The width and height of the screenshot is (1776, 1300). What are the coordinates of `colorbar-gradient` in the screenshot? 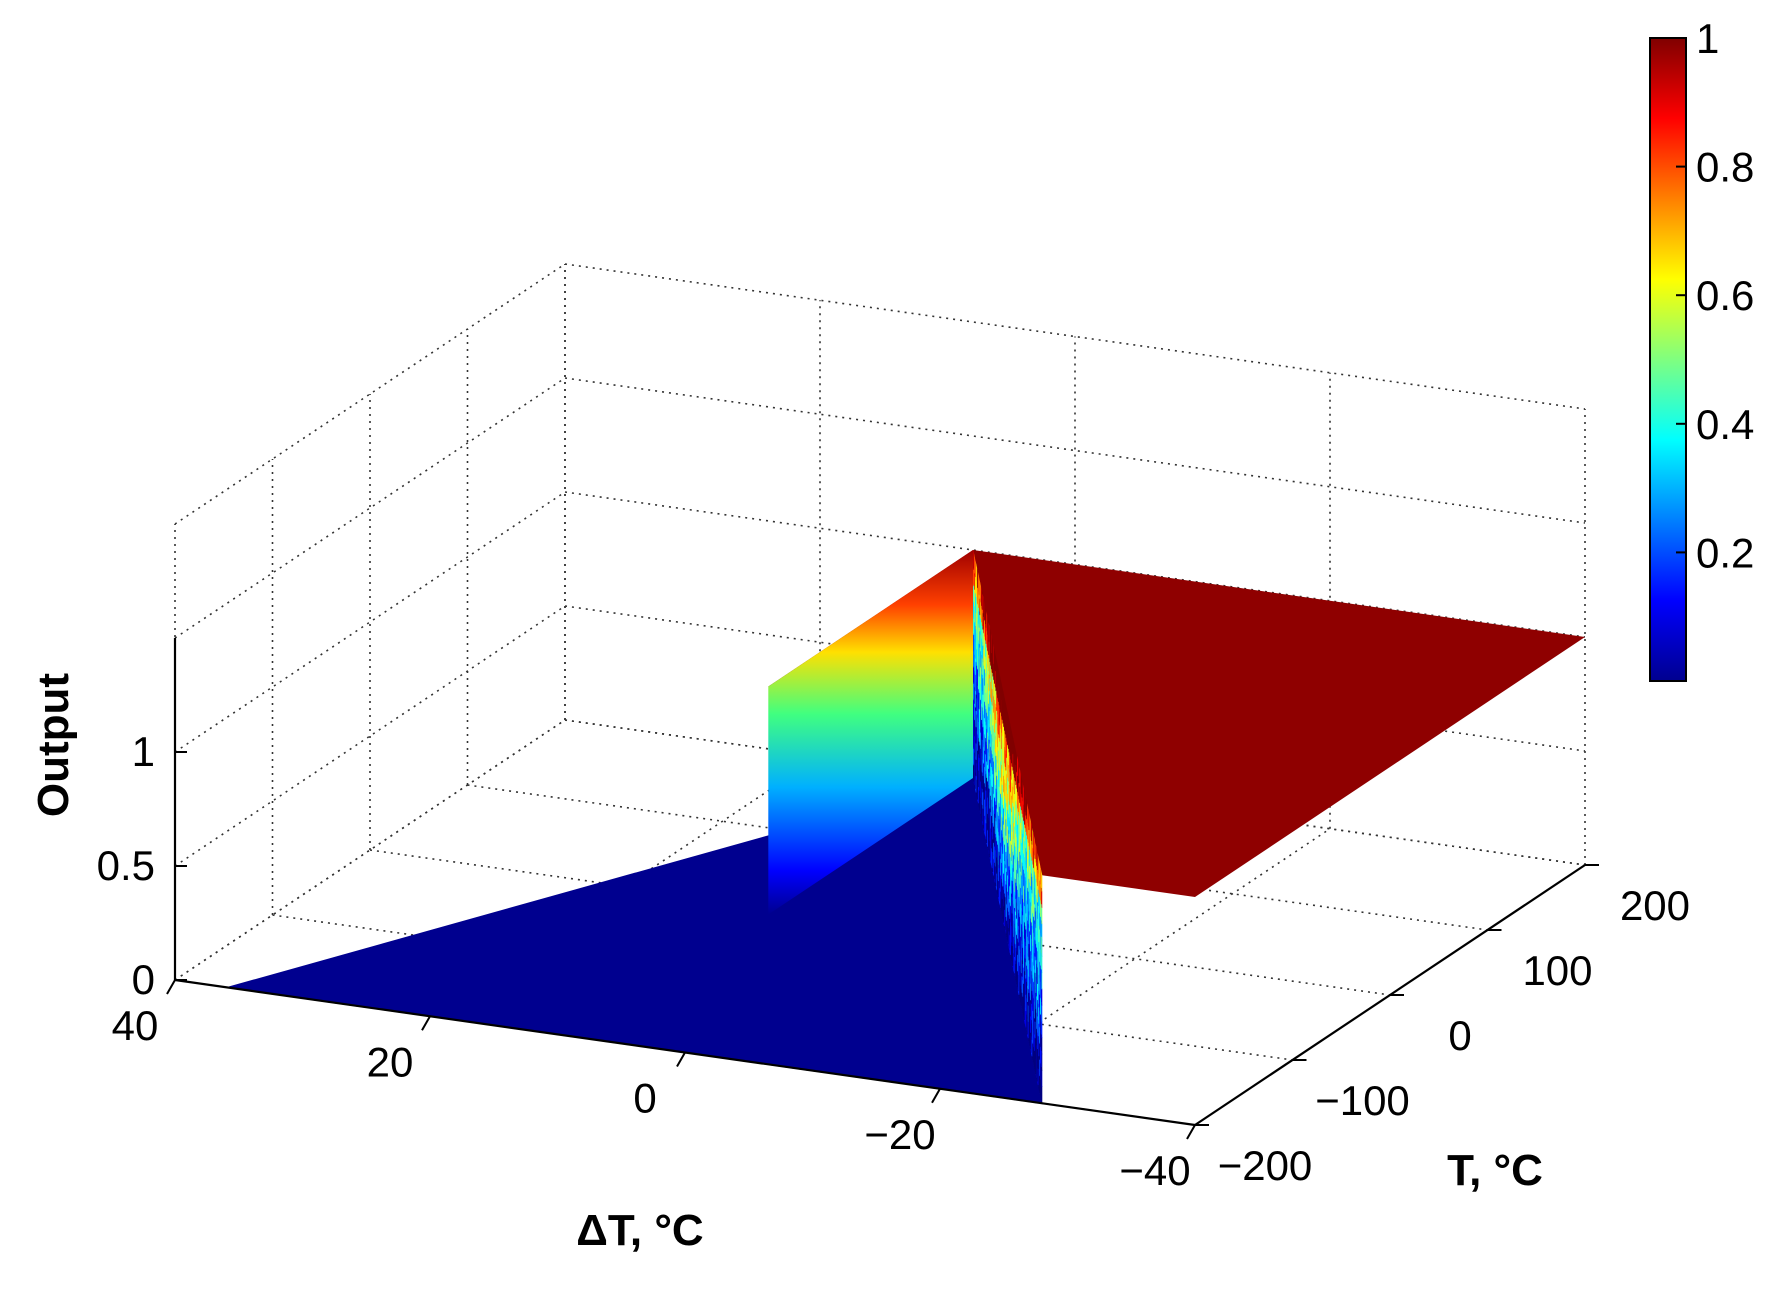 It's located at (1668, 359).